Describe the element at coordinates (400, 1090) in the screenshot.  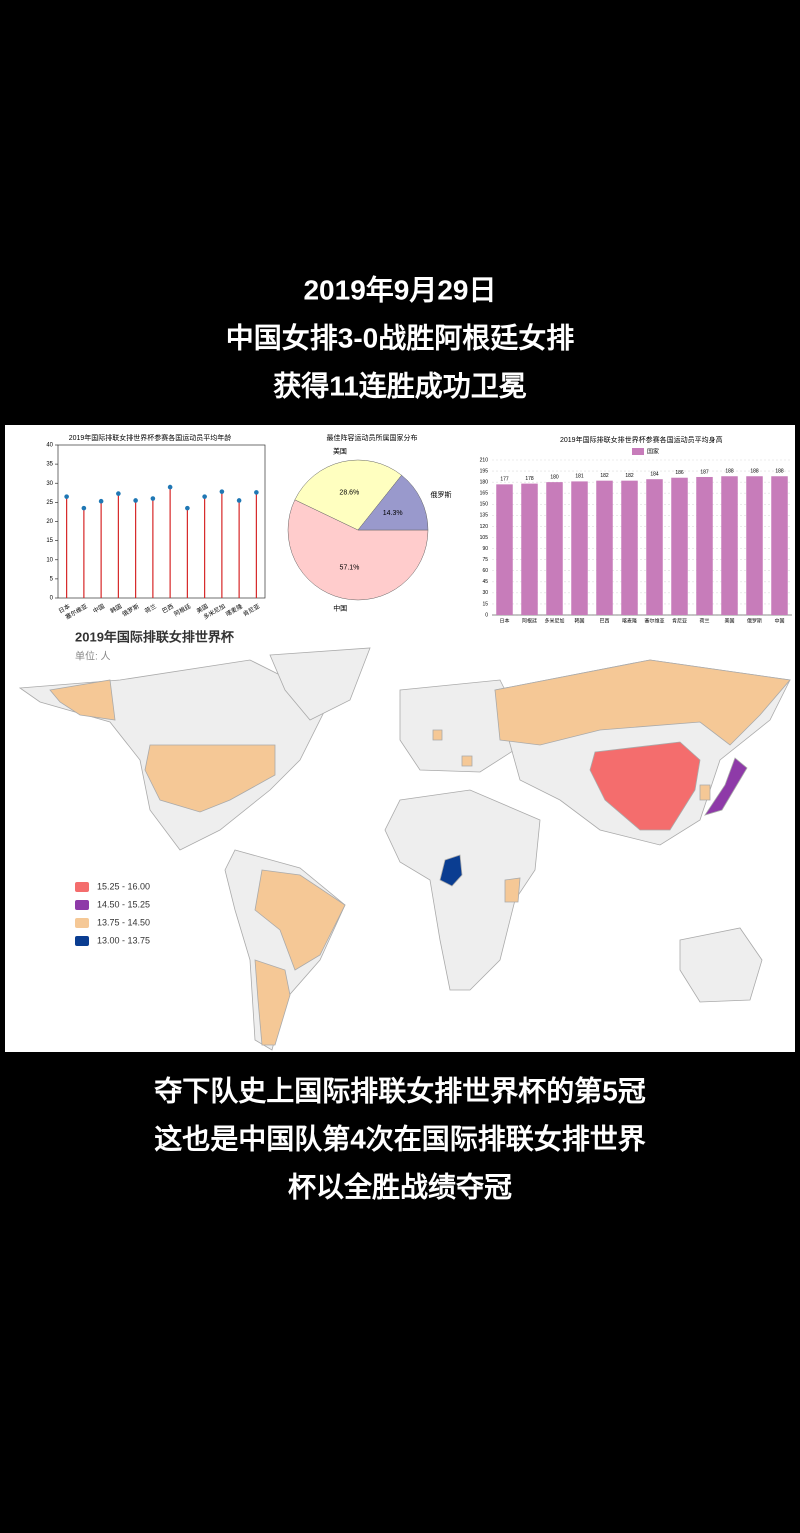
I see `caption: 夺下队史上国际排联女排世界杯的第5冠` at that location.